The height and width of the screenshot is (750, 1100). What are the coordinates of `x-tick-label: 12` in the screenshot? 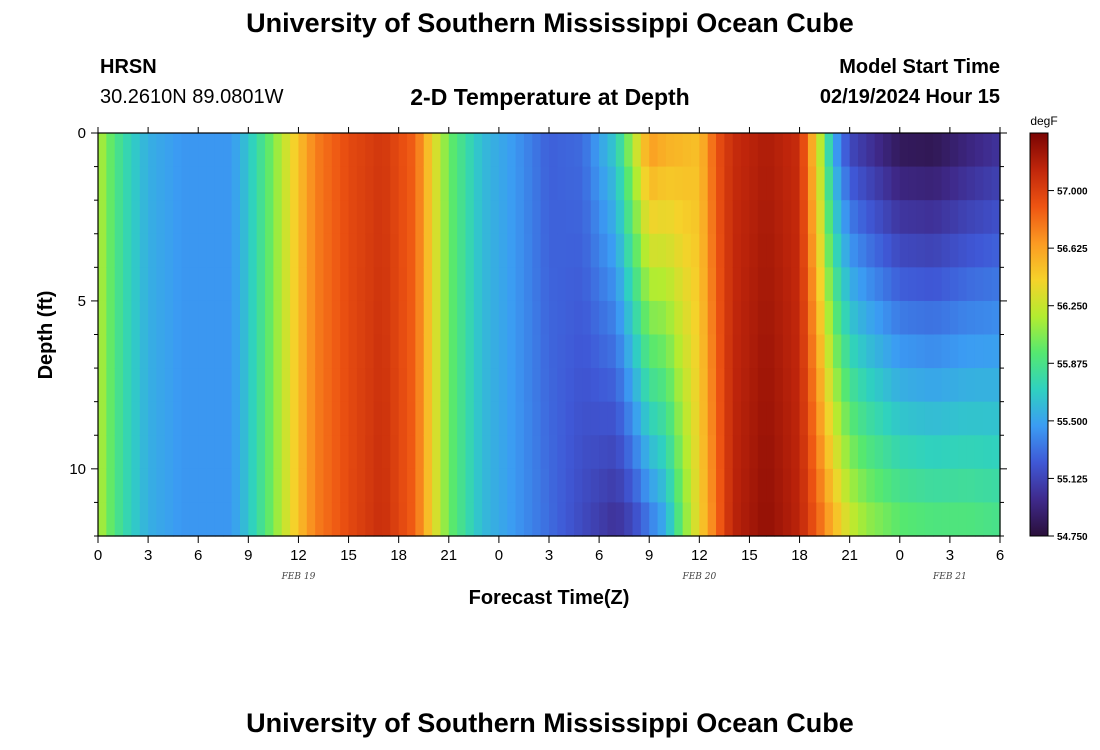 It's located at (699, 555).